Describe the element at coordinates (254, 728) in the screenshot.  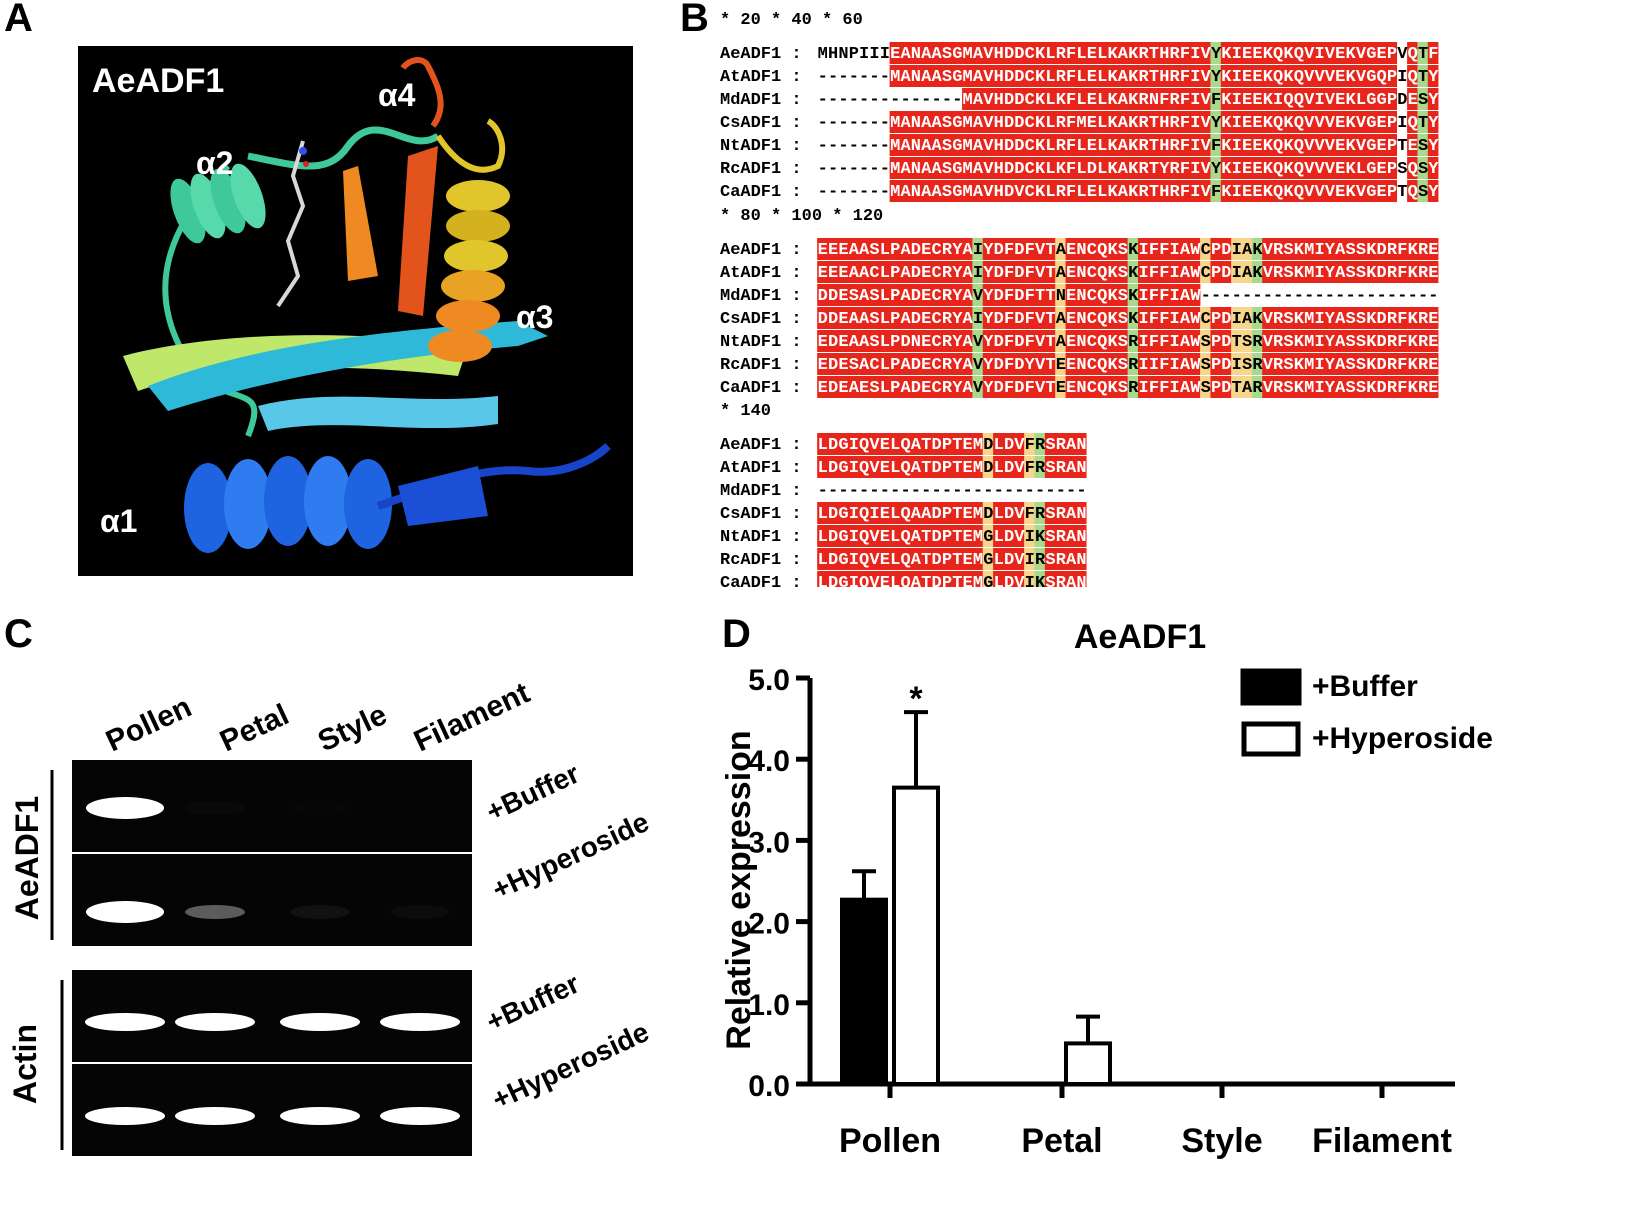
I see `lane-label-petal: Petal` at that location.